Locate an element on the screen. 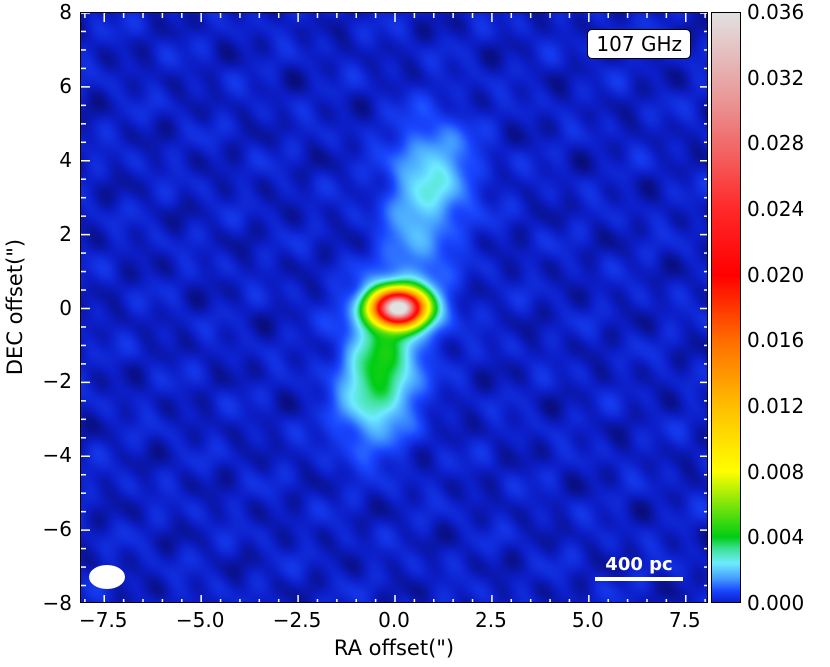  colorbar-tick-label: 0.016 is located at coordinates (776, 340).